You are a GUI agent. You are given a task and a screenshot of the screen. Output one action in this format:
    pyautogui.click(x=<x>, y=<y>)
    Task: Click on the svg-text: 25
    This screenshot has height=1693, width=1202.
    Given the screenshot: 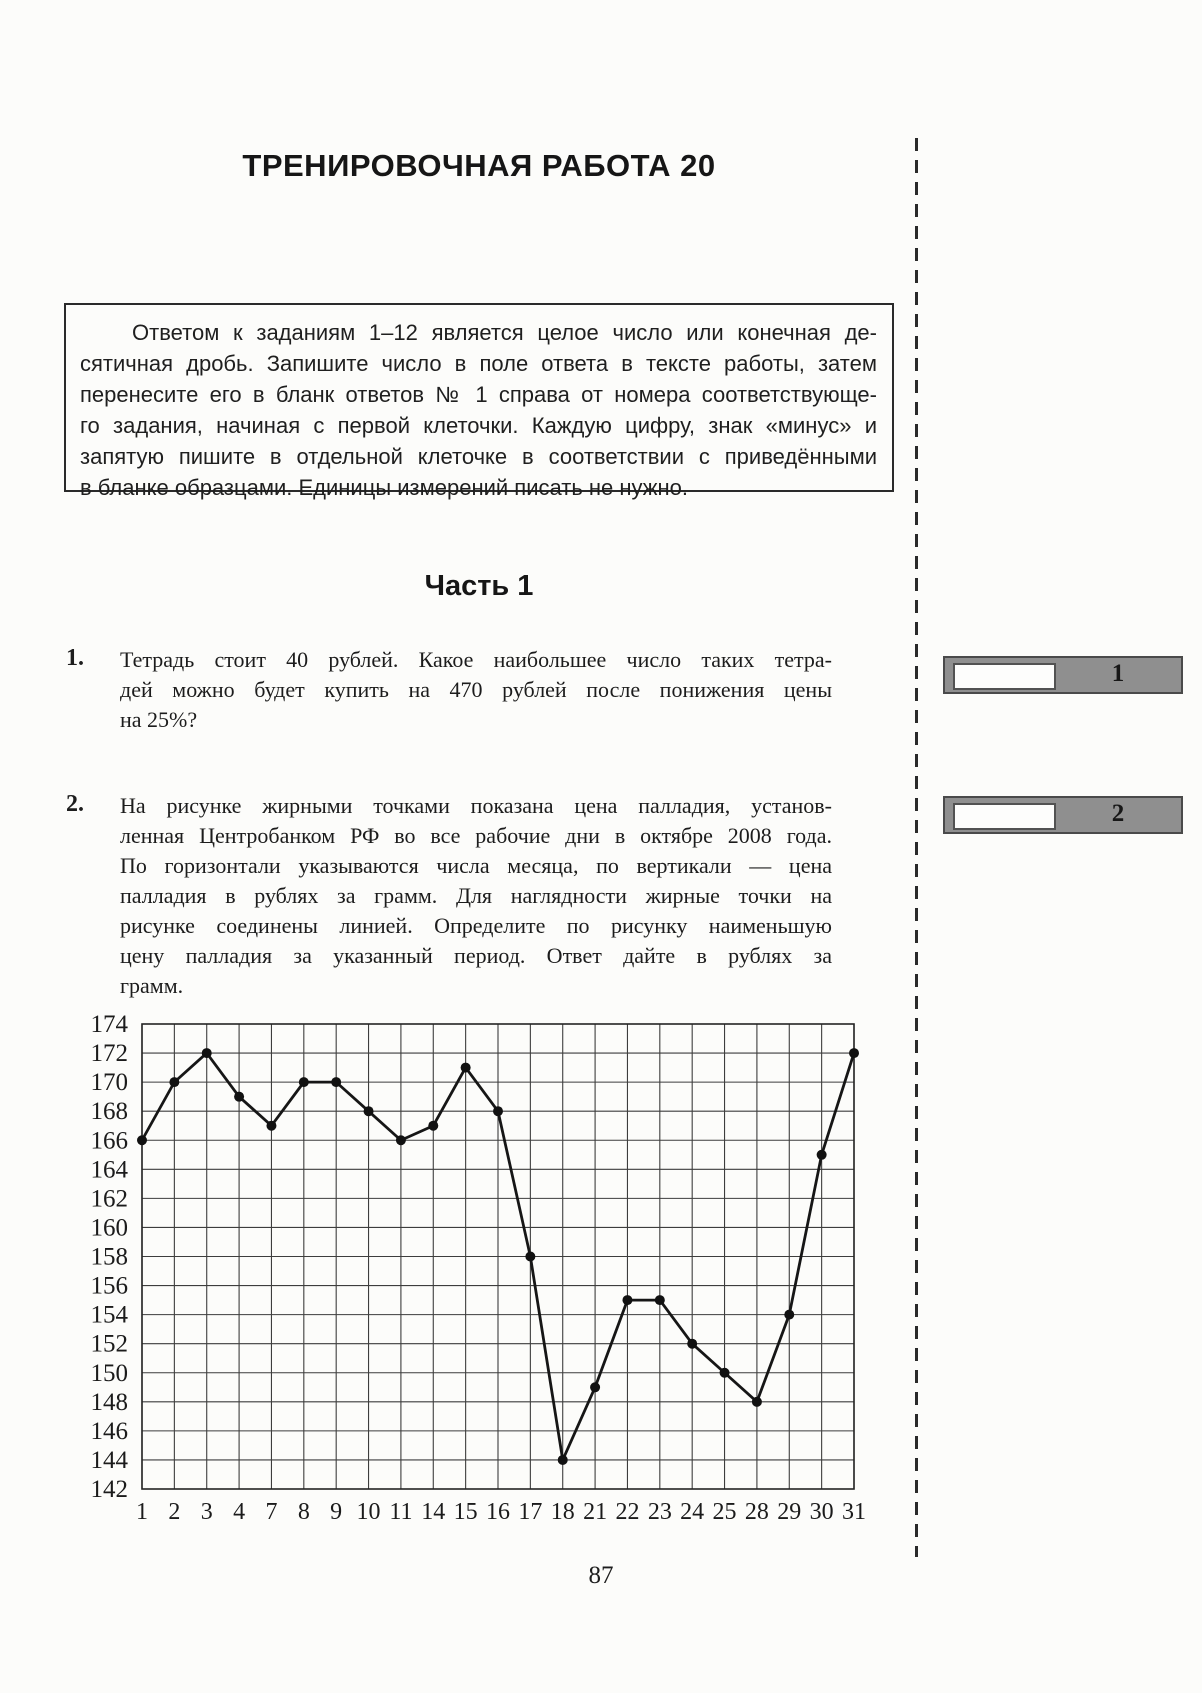 What is the action you would take?
    pyautogui.click(x=725, y=1512)
    